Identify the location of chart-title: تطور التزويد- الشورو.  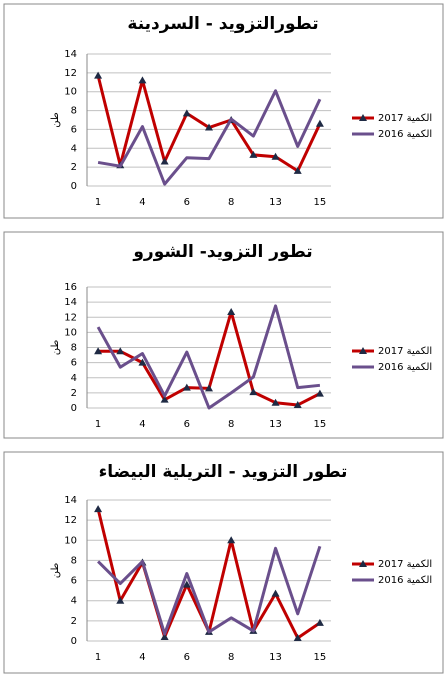
(222, 252).